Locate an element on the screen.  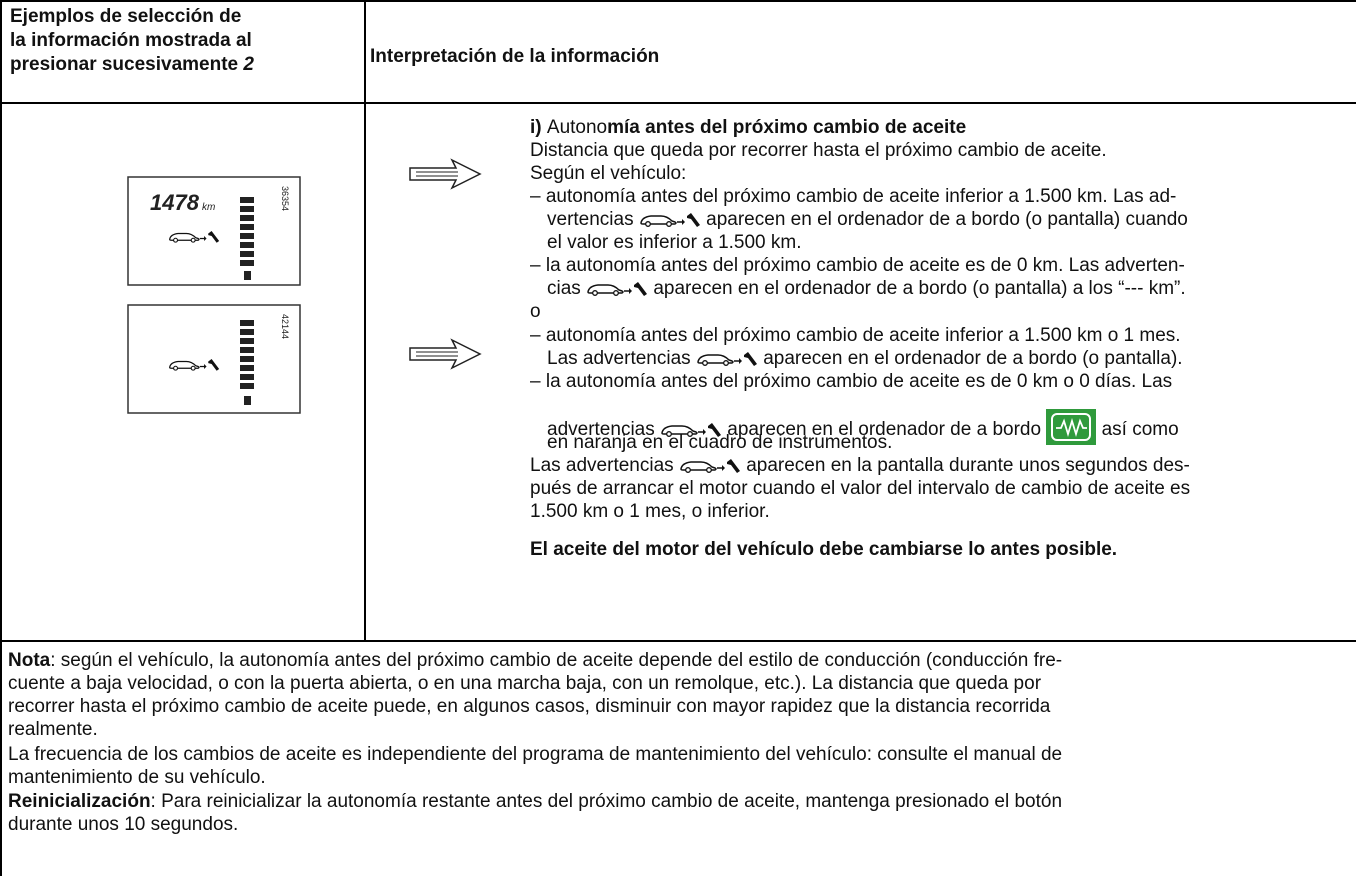
unit: km is located at coordinates (208, 207).